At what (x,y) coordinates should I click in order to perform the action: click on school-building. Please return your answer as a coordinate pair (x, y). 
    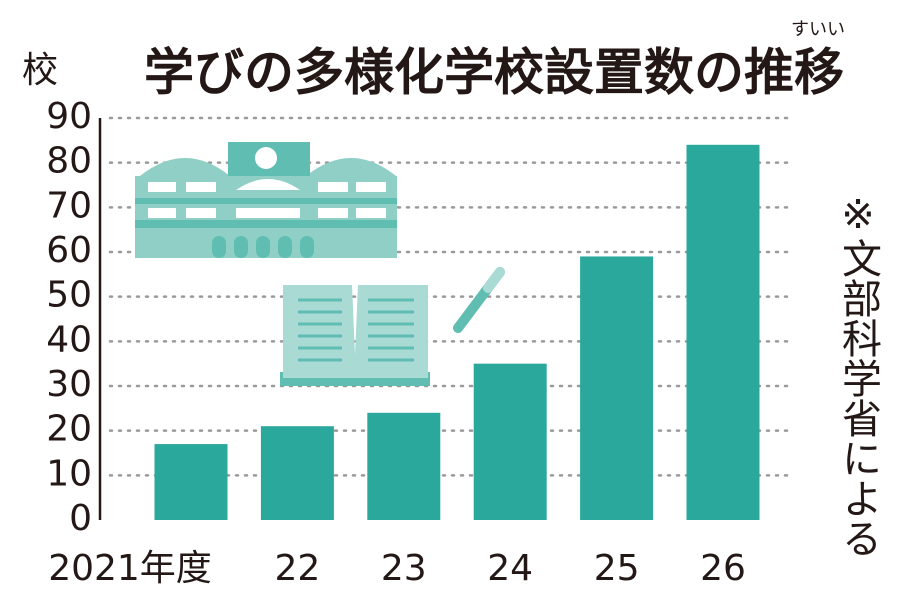
    Looking at the image, I should click on (266, 200).